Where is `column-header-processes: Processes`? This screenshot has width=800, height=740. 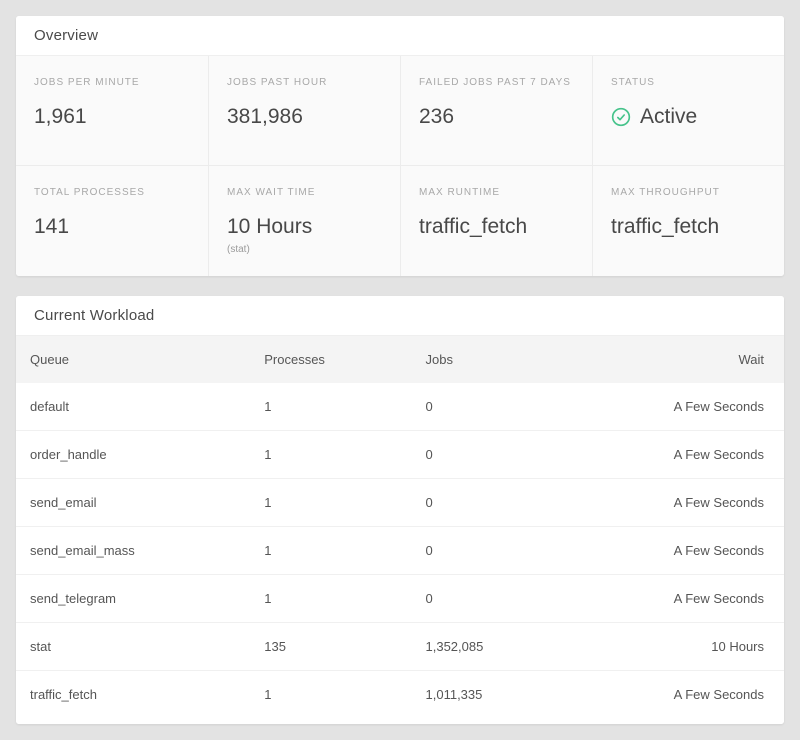
column-header-processes: Processes is located at coordinates (331, 359).